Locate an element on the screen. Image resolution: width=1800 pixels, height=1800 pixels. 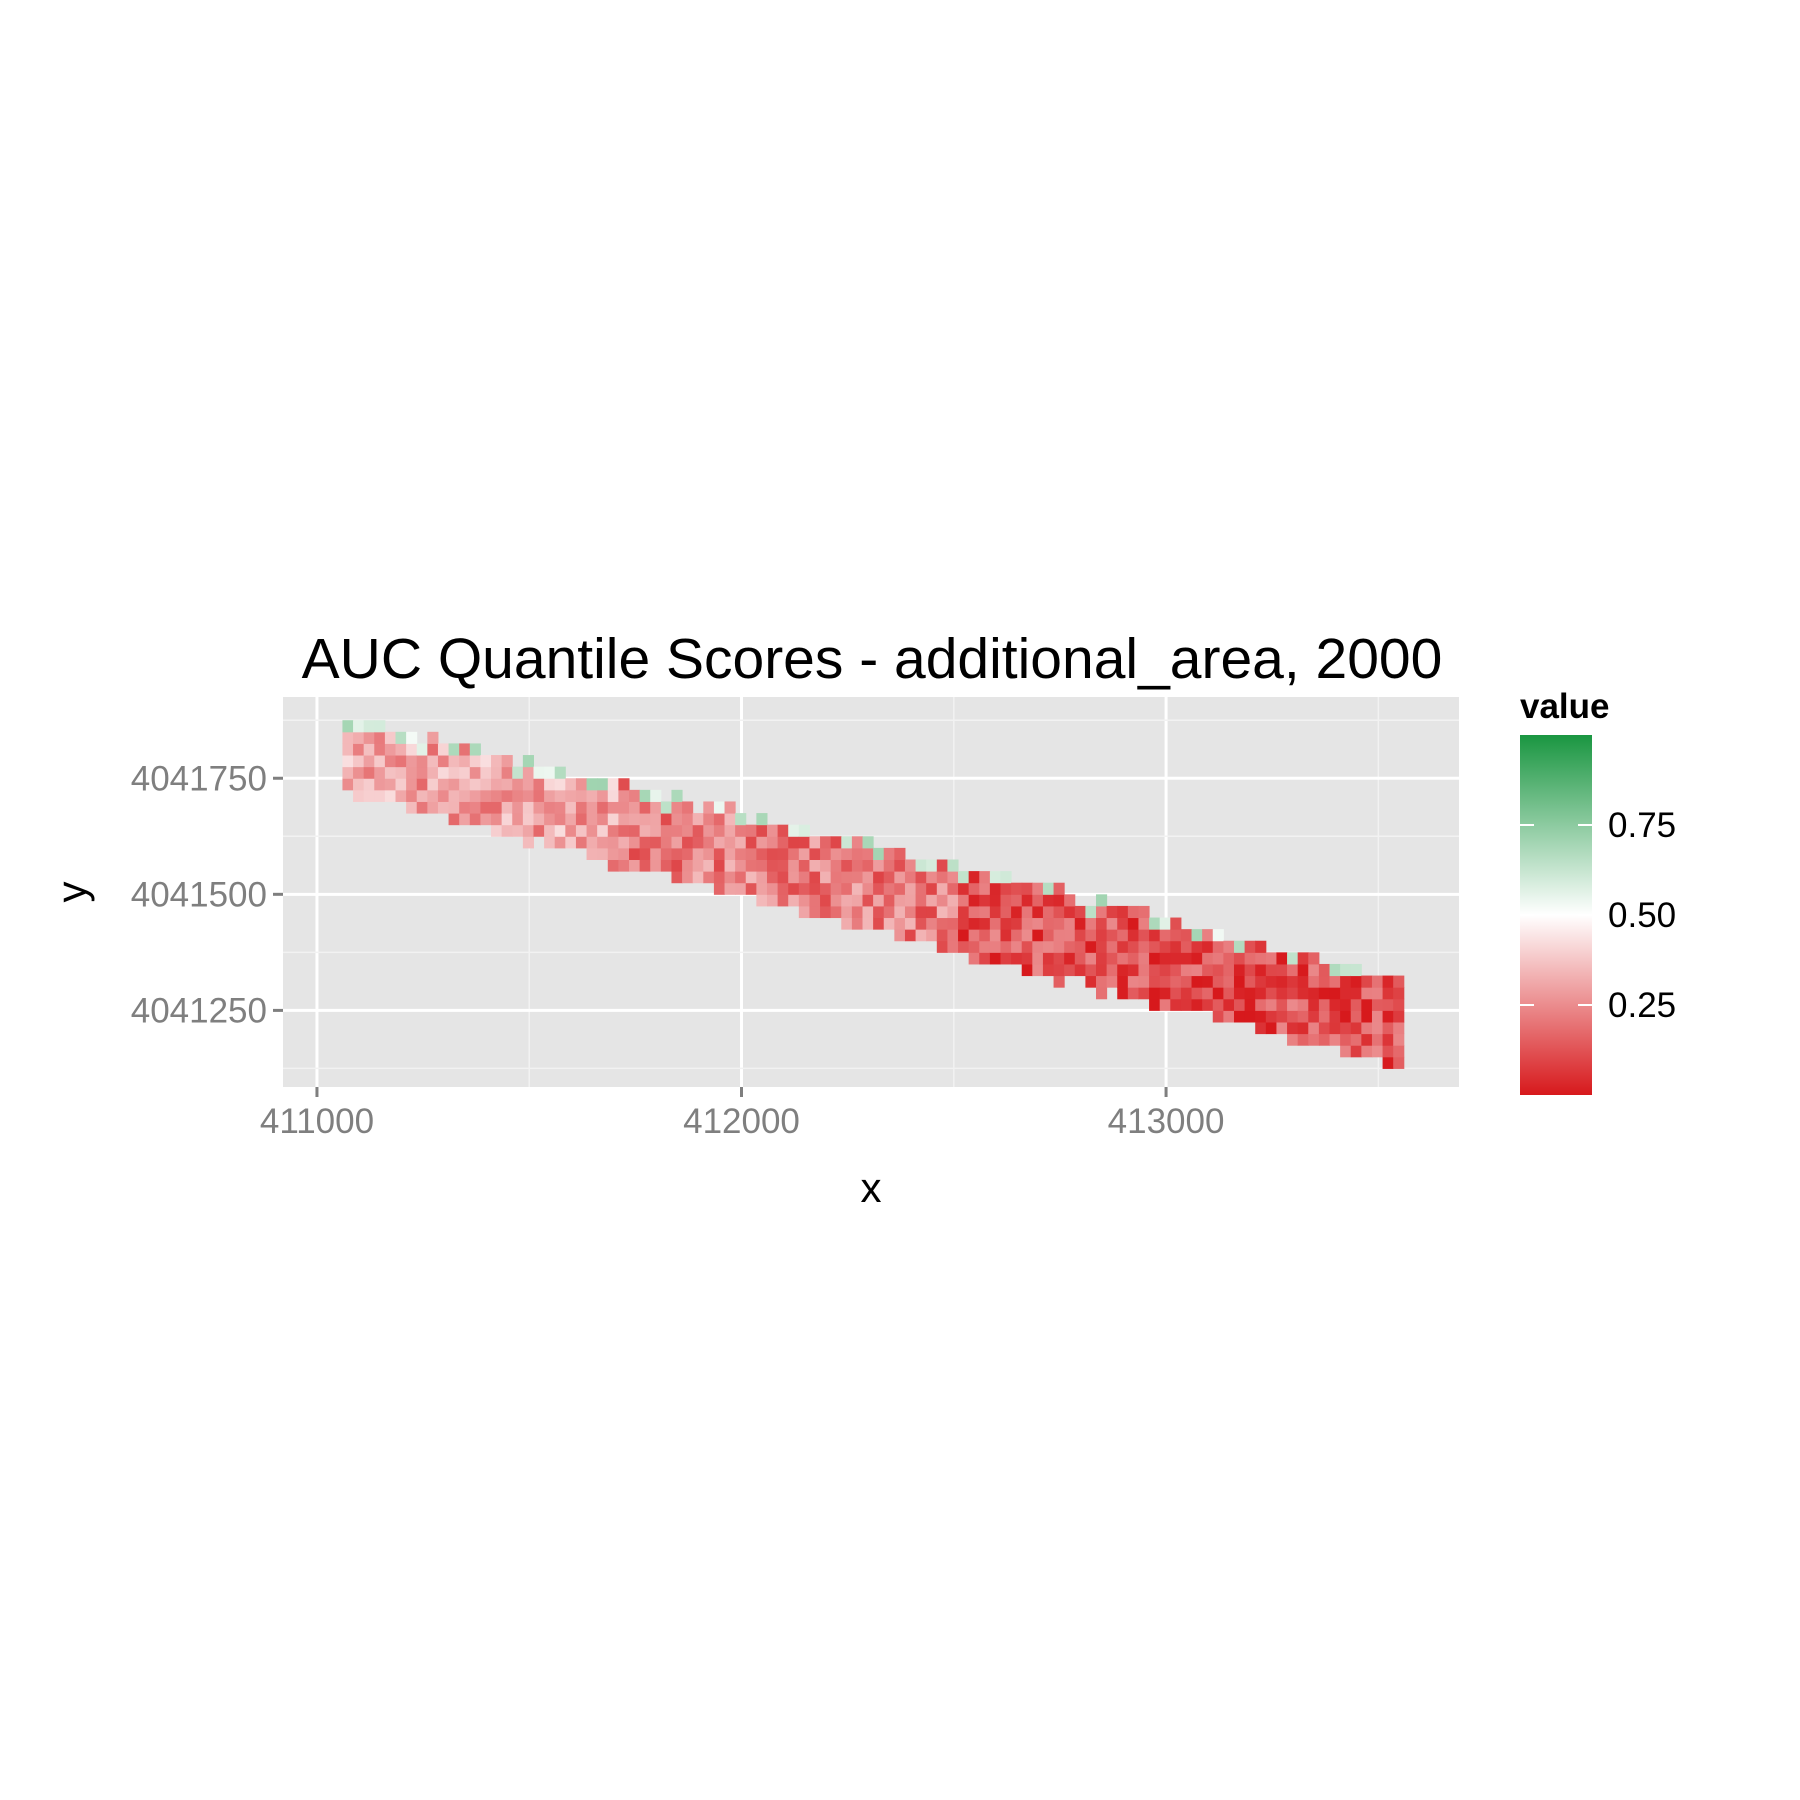
x-tick-label: 412000 is located at coordinates (741, 1121).